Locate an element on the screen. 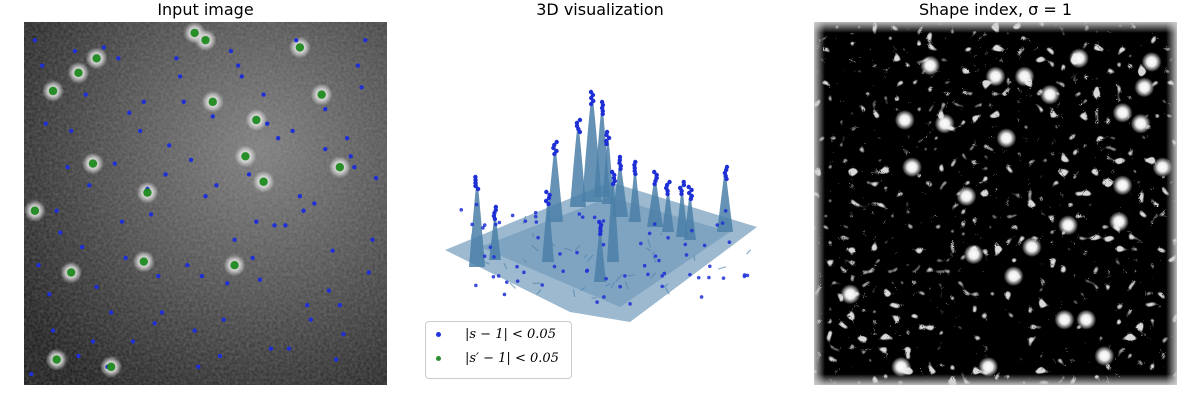  legend-item-s-prime: |s′ − 1| < 0.05 is located at coordinates (497, 361).